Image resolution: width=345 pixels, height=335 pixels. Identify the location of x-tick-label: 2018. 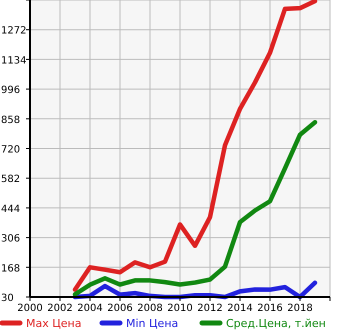
(300, 308).